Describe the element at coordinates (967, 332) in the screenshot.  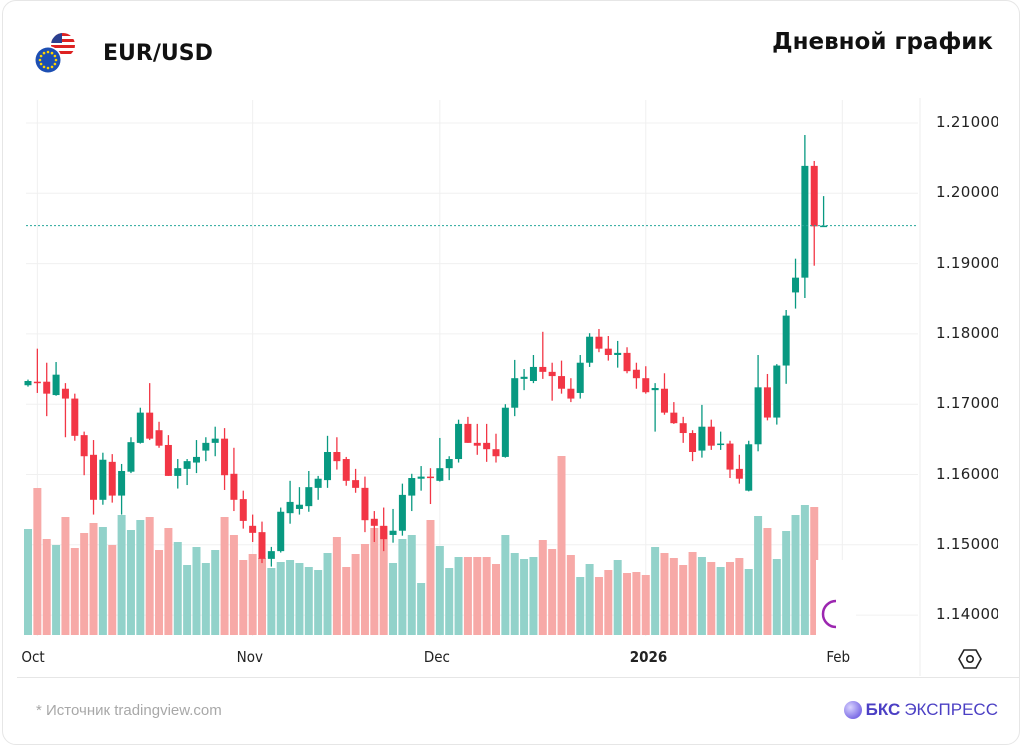
I see `price-axis-label: 1.18000` at that location.